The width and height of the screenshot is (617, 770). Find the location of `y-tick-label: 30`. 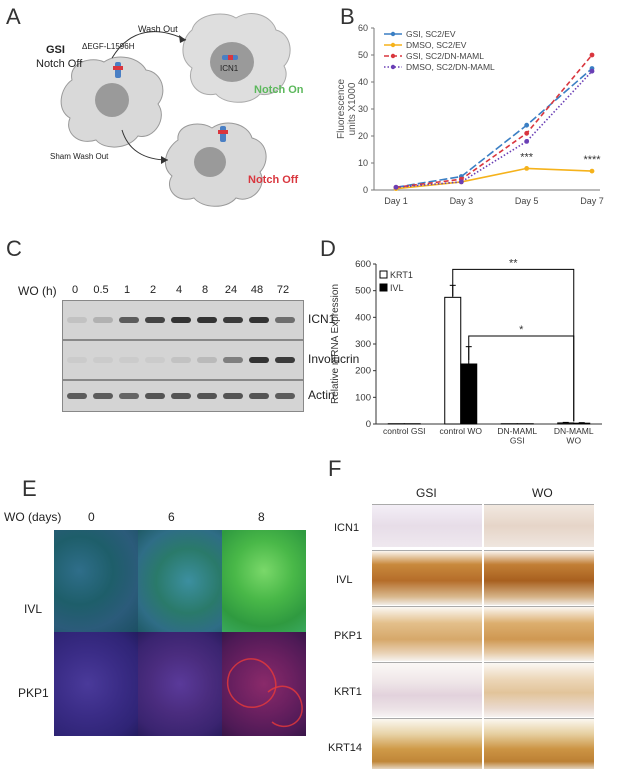

y-tick-label: 30 is located at coordinates (363, 109).